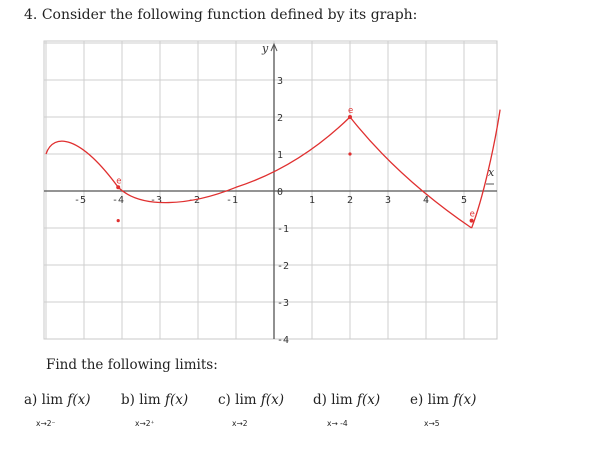 The image size is (595, 454). Describe the element at coordinates (198, 160) in the screenshot. I see `curve-left-piece` at that location.